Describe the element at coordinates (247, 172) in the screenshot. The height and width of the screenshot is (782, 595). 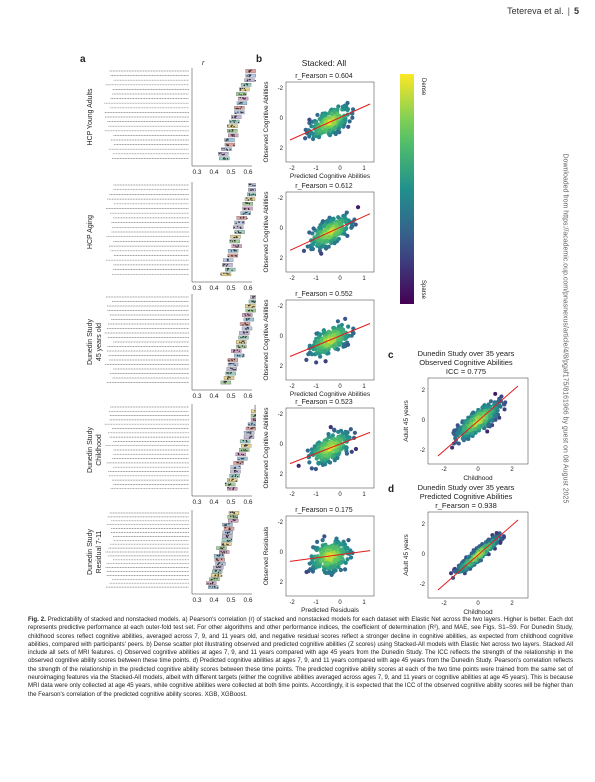
I see `x-tick-label: 0.6` at that location.